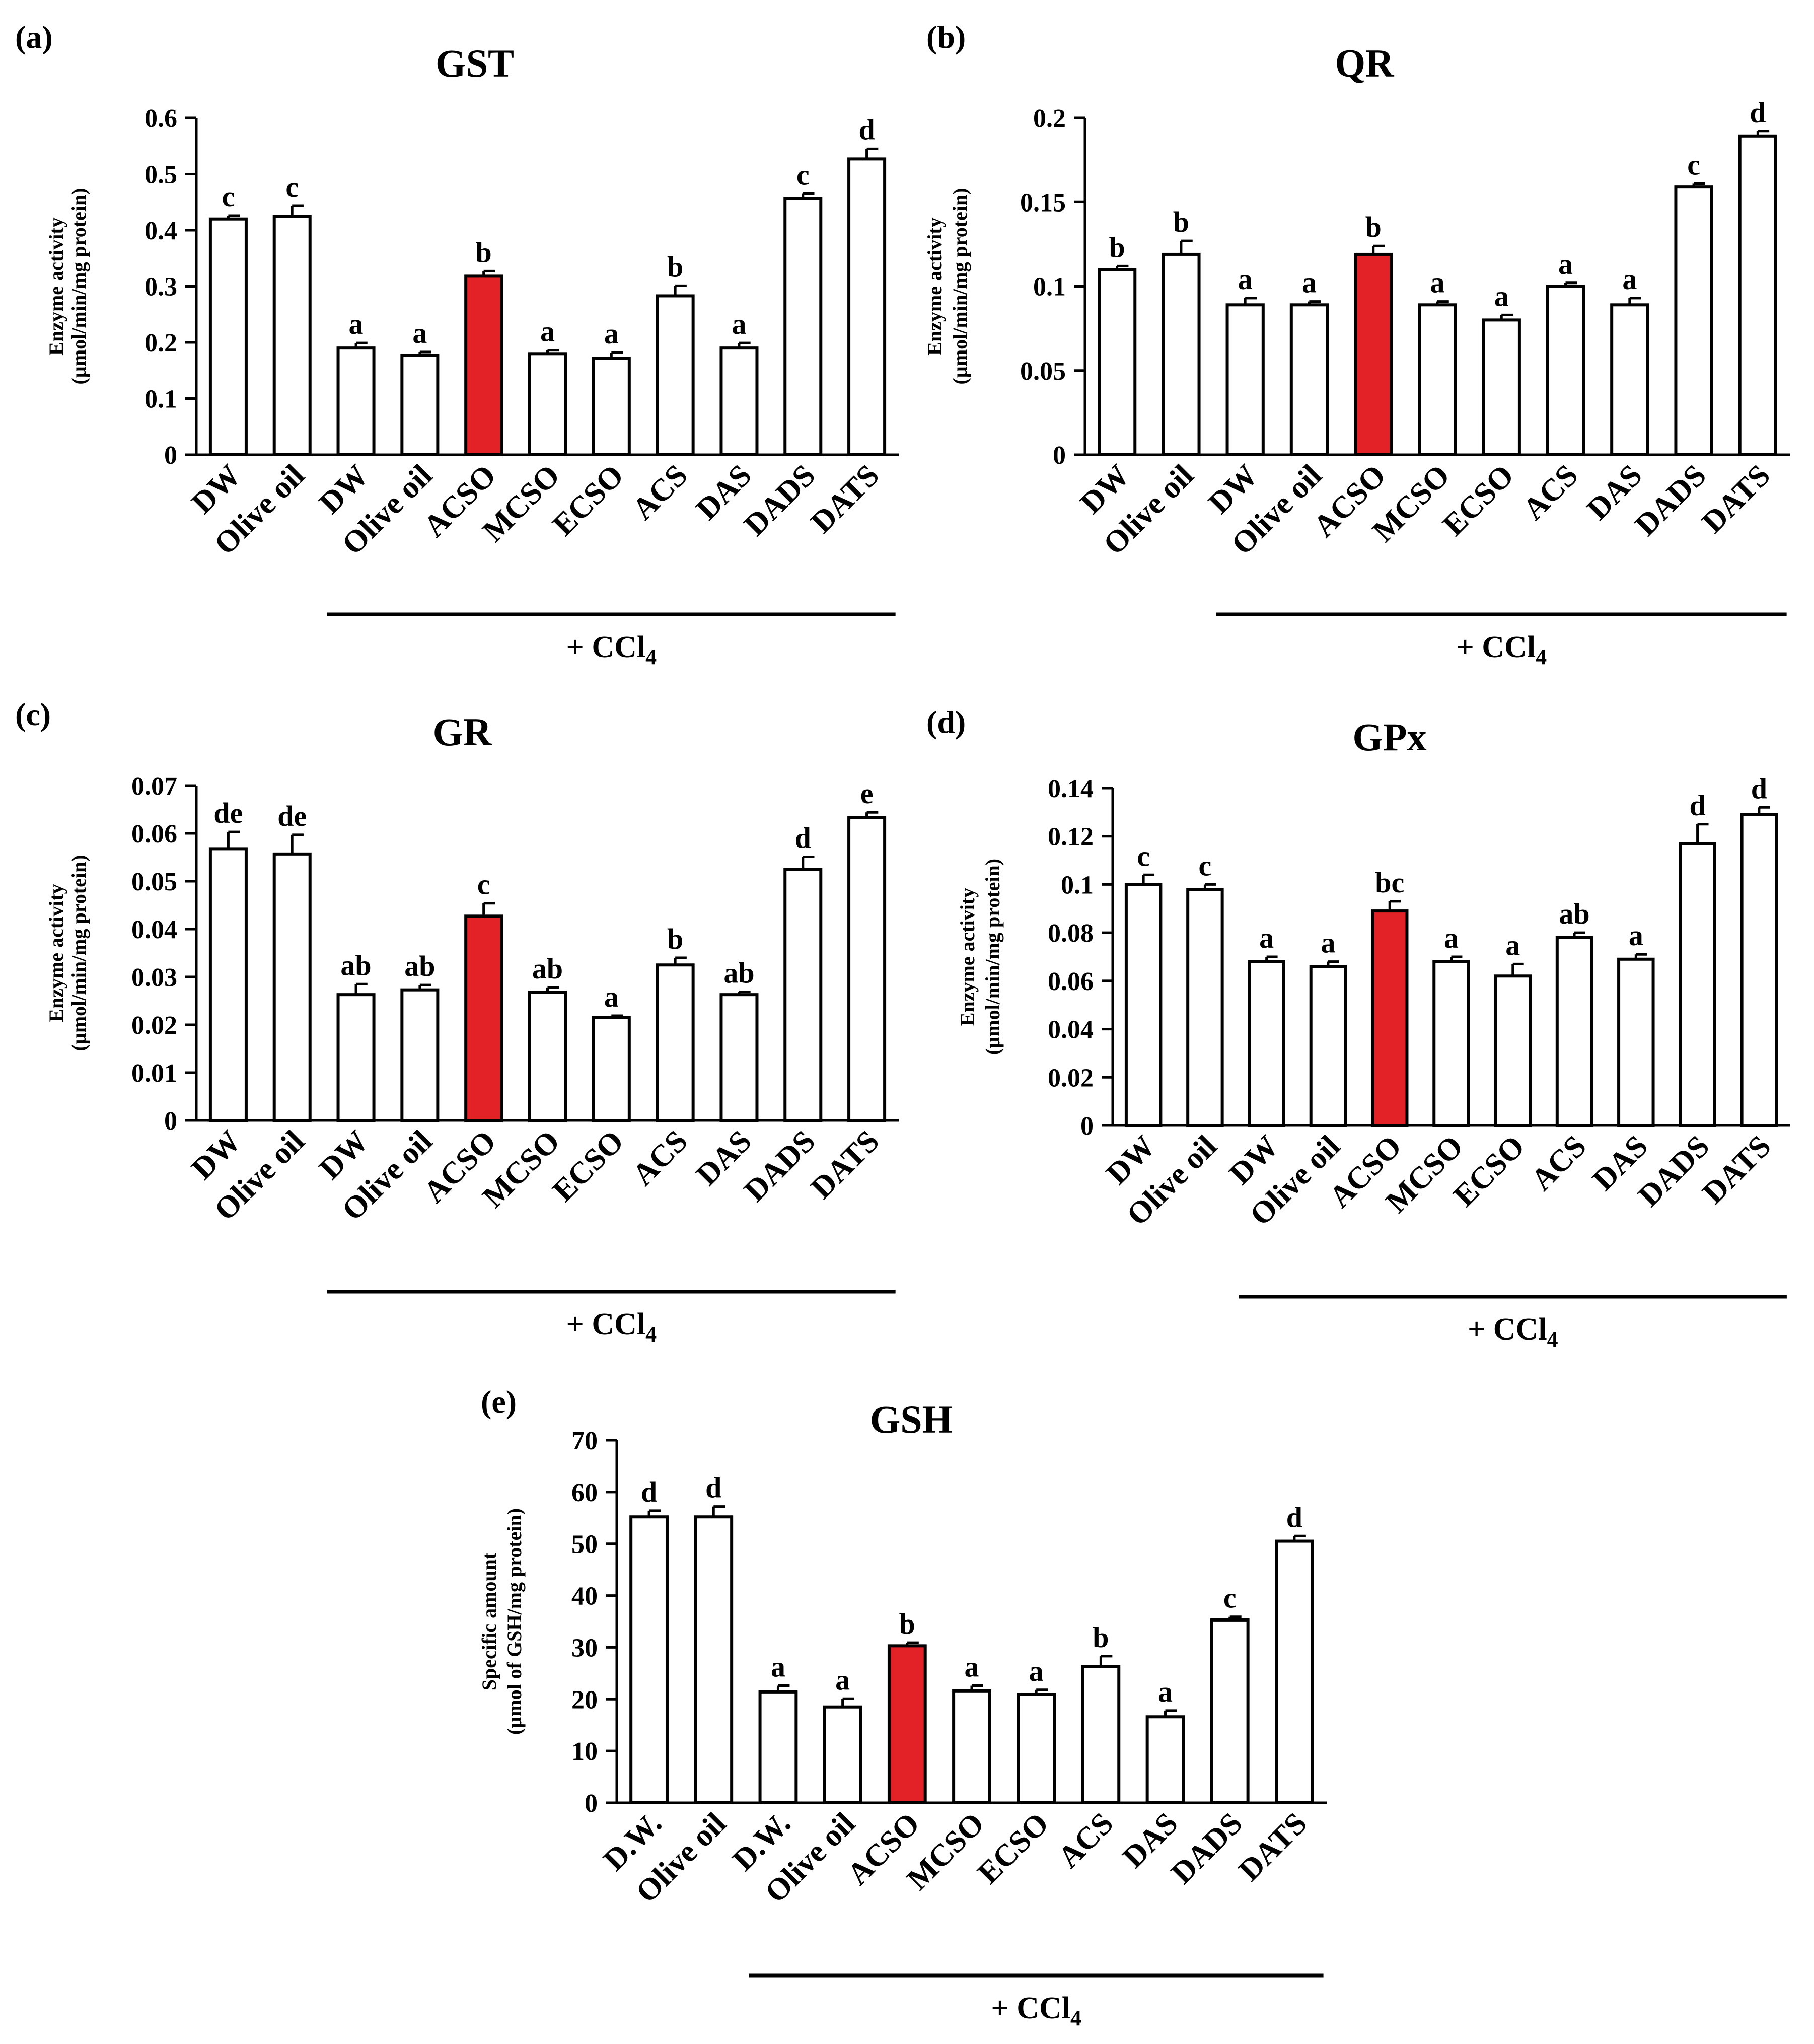 Image resolution: width=1814 pixels, height=2044 pixels. I want to click on panel-letter: (e), so click(499, 1402).